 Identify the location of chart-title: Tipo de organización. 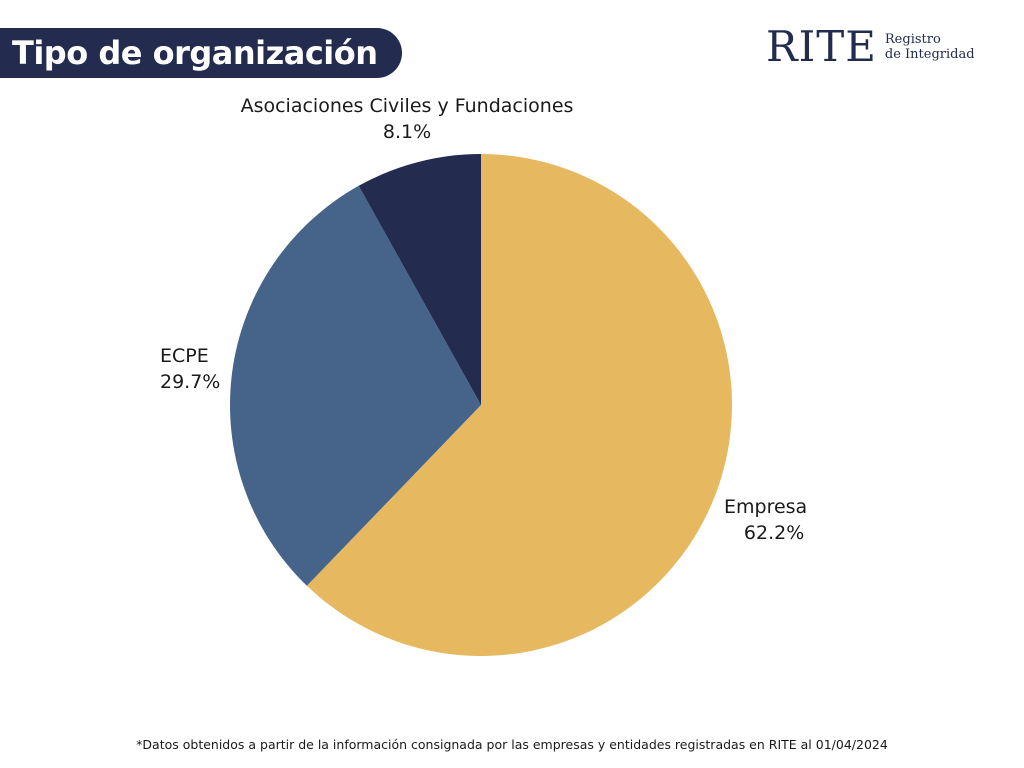
(195, 53).